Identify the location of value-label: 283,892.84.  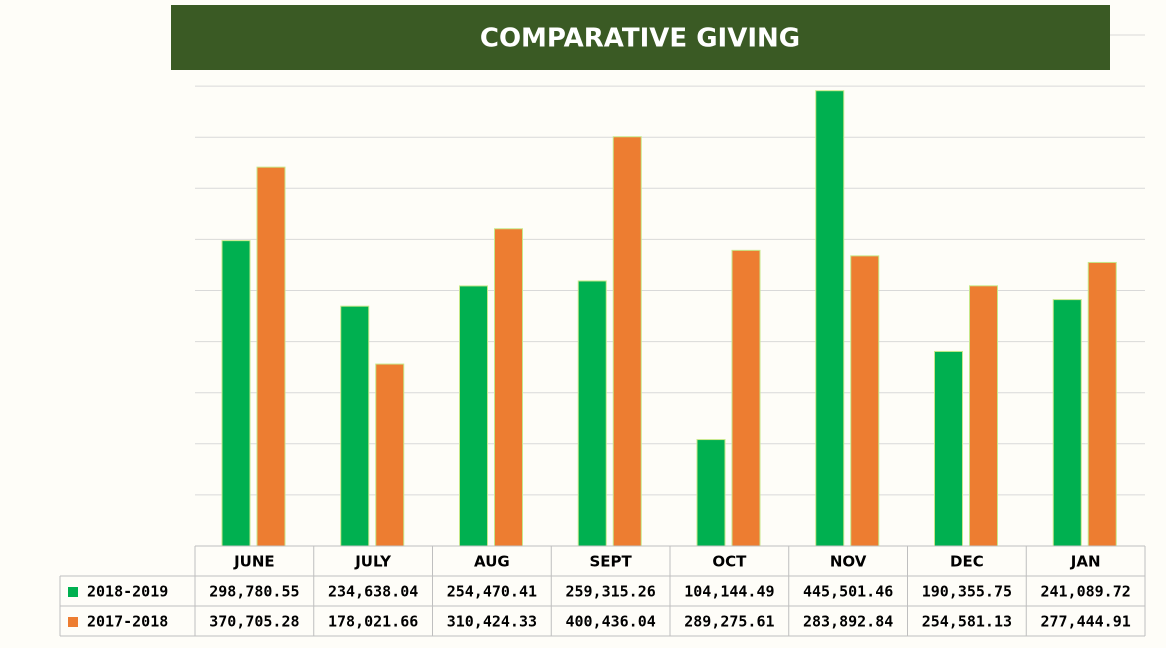
(848, 622).